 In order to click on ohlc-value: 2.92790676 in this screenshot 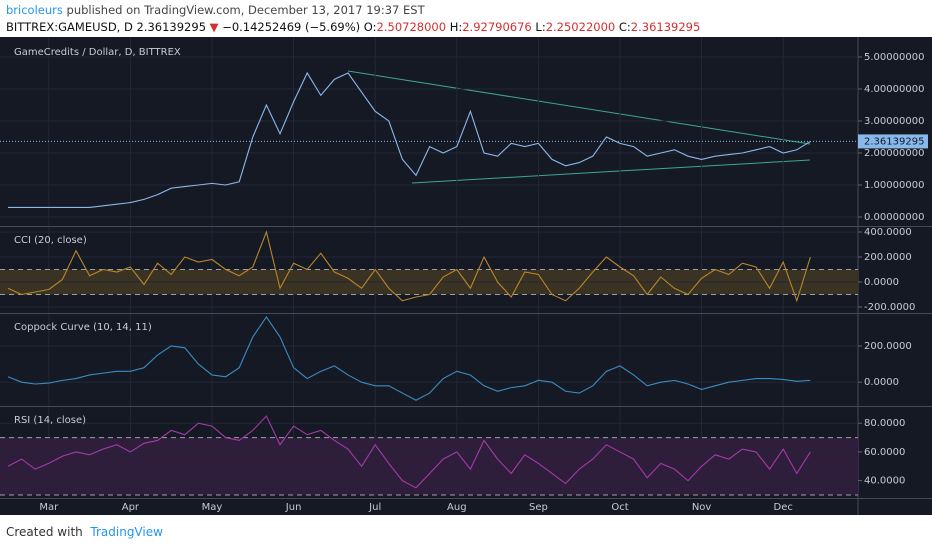, I will do `click(497, 27)`.